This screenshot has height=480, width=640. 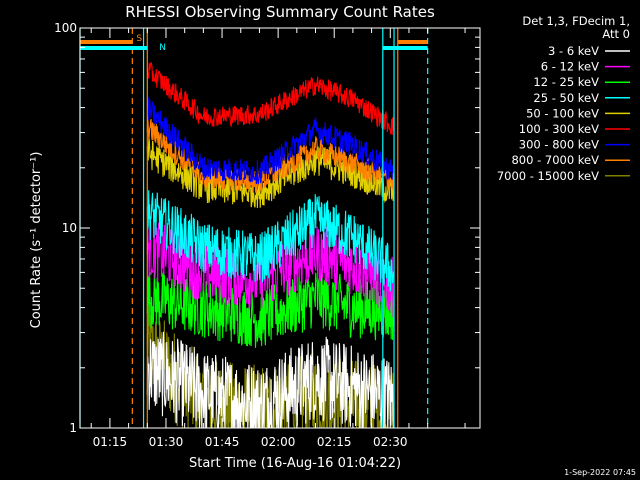 What do you see at coordinates (270, 98) in the screenshot?
I see `series-line-100-300-kev` at bounding box center [270, 98].